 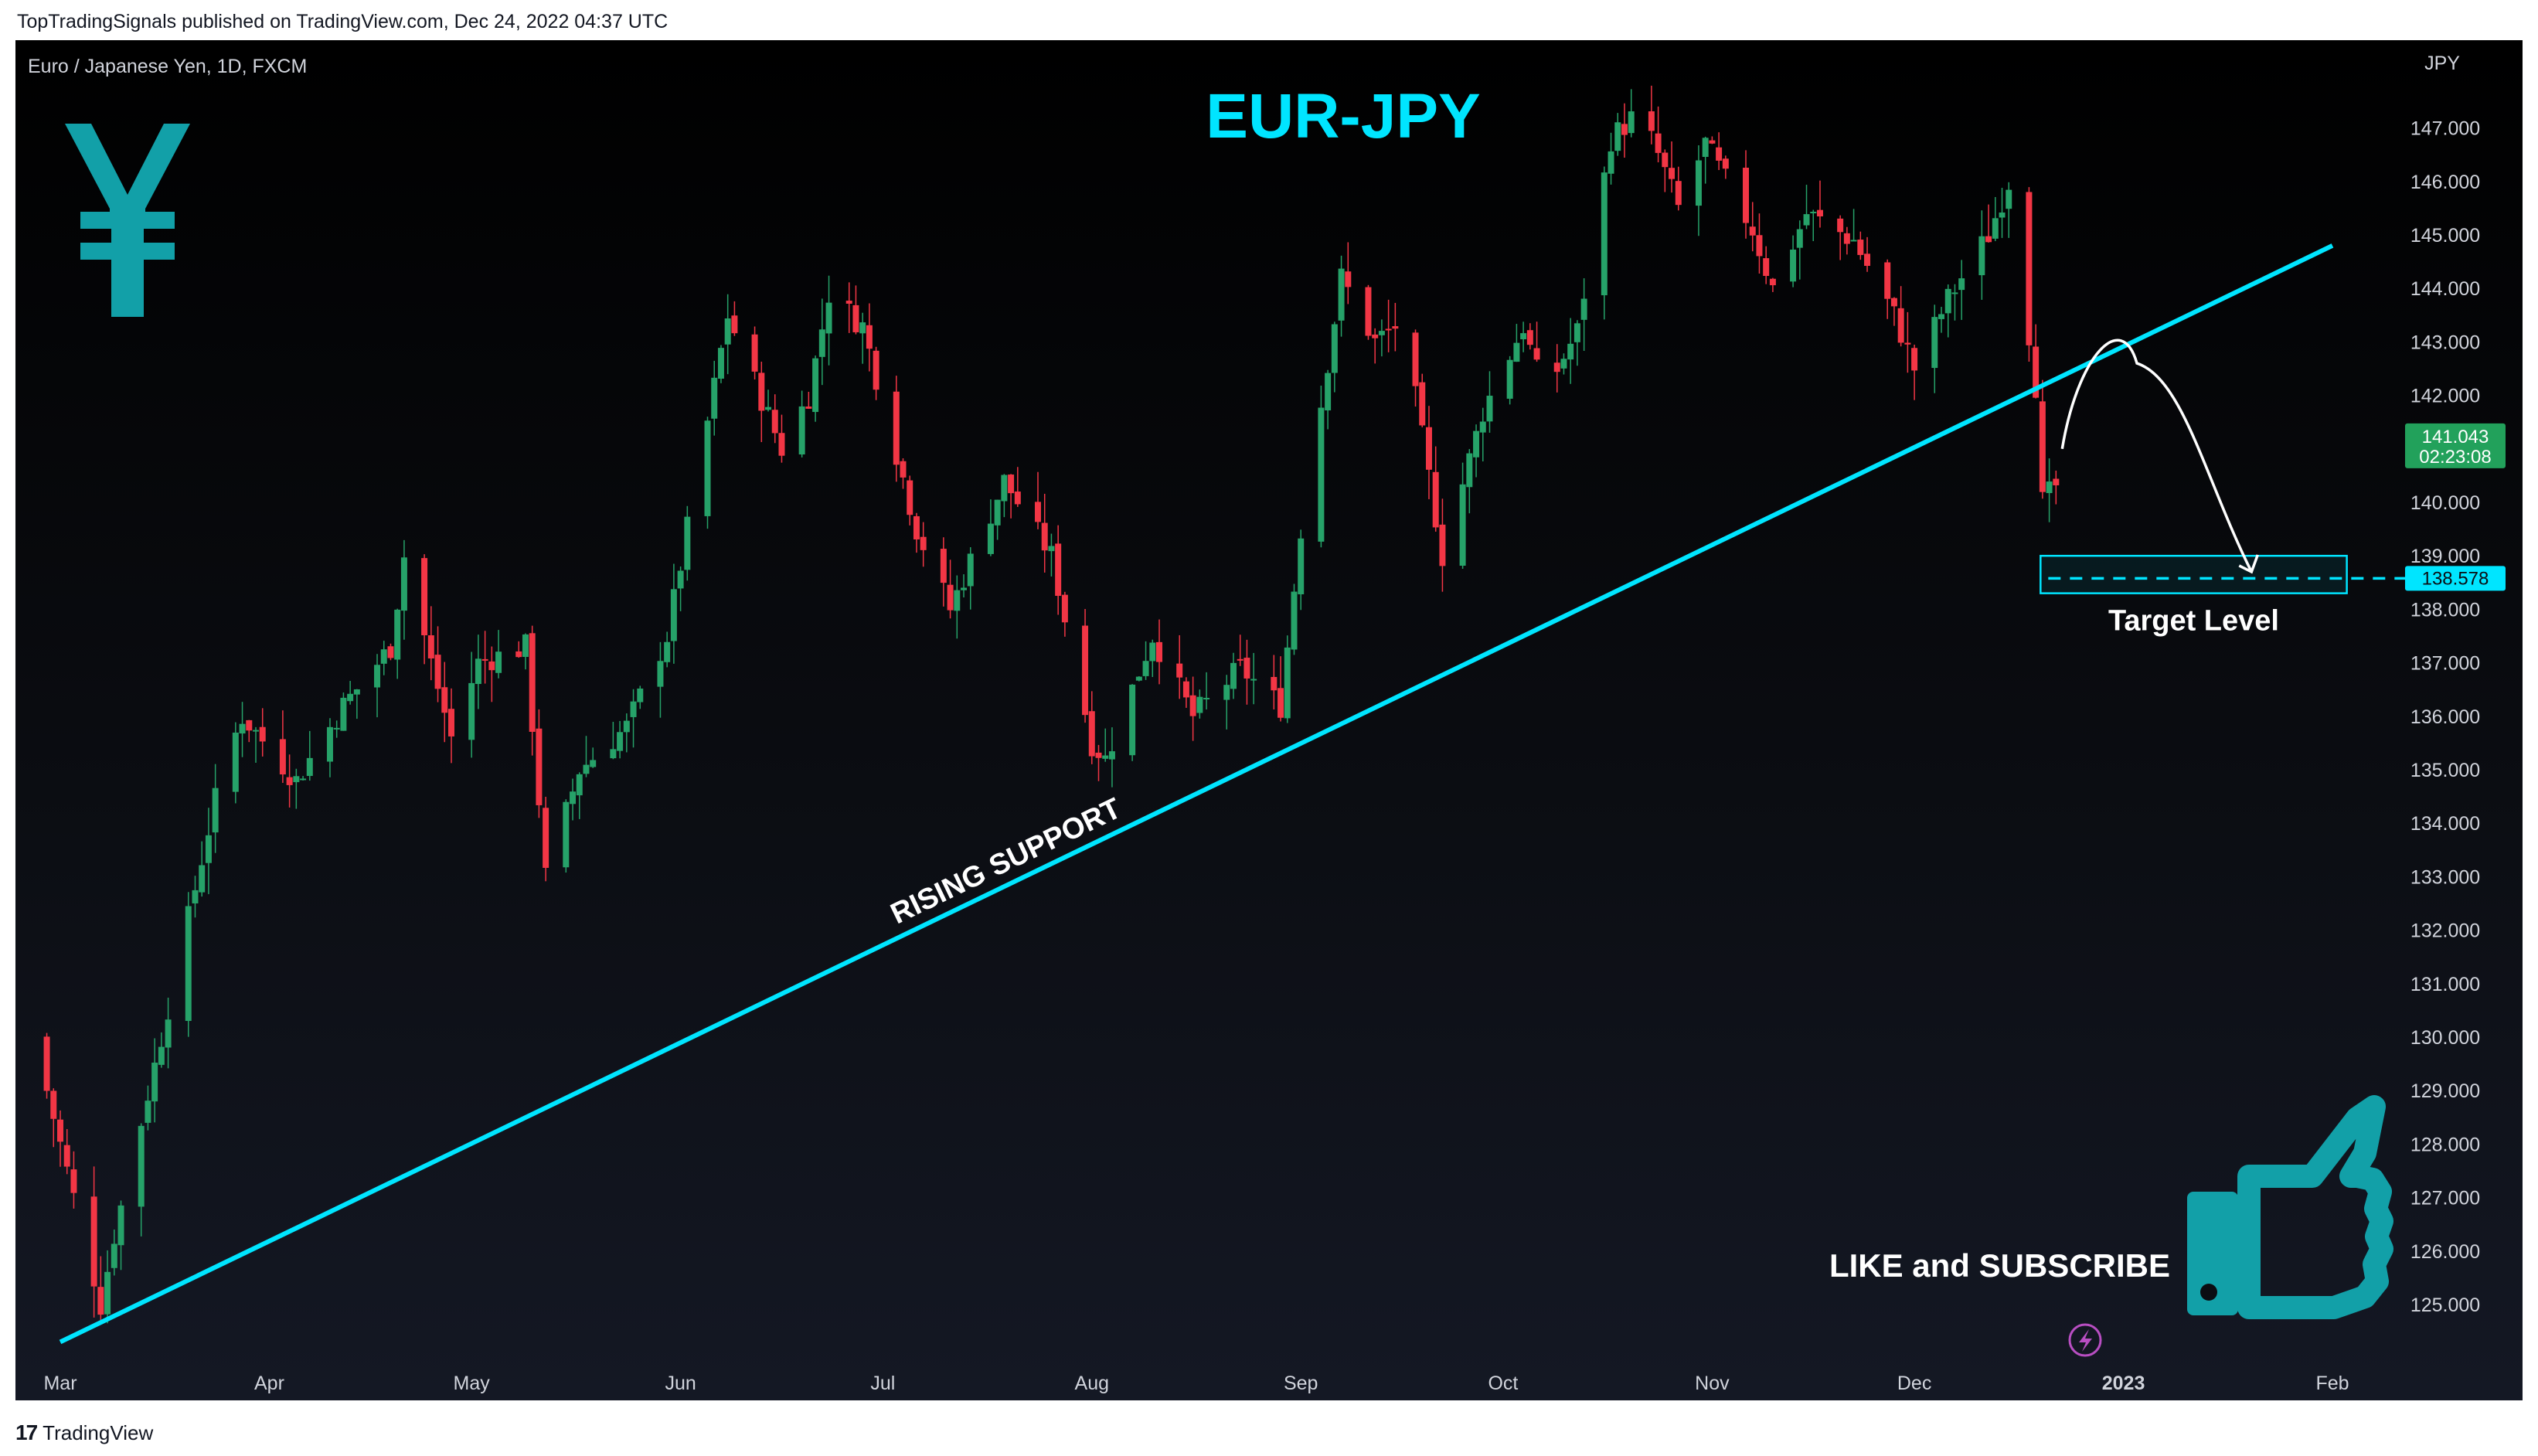 What do you see at coordinates (2194, 574) in the screenshot?
I see `target-zone-box` at bounding box center [2194, 574].